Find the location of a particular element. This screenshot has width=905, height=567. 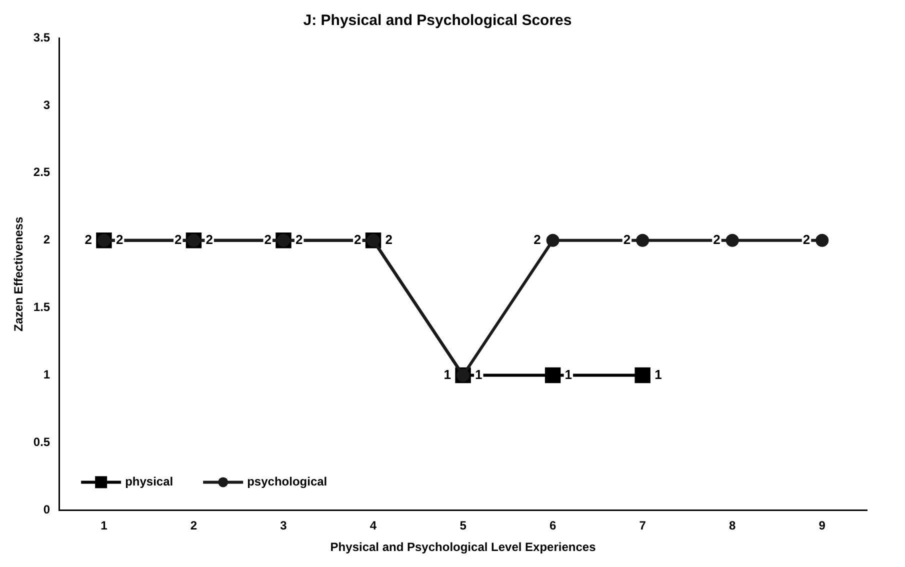

x-tick-label: 6 is located at coordinates (552, 525).